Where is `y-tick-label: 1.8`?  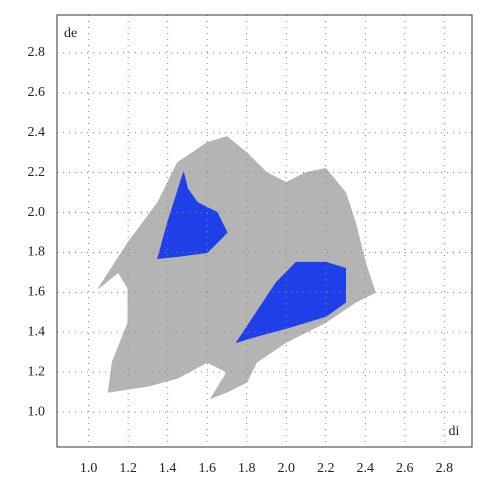
y-tick-label: 1.8 is located at coordinates (37, 252).